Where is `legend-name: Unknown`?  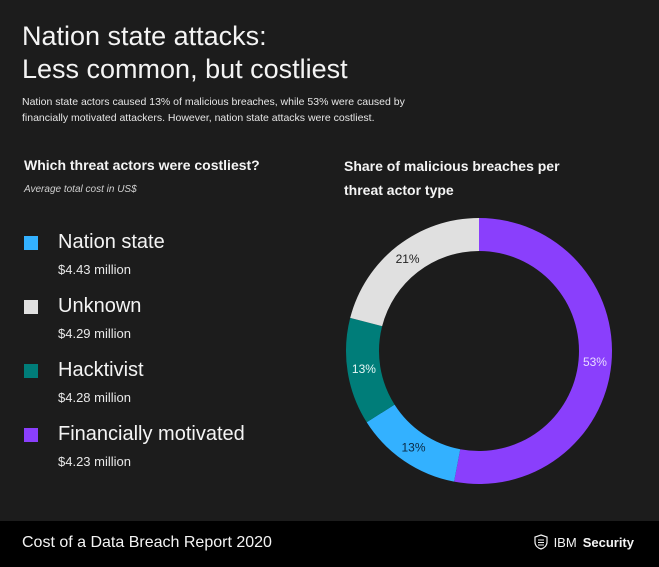 legend-name: Unknown is located at coordinates (100, 306).